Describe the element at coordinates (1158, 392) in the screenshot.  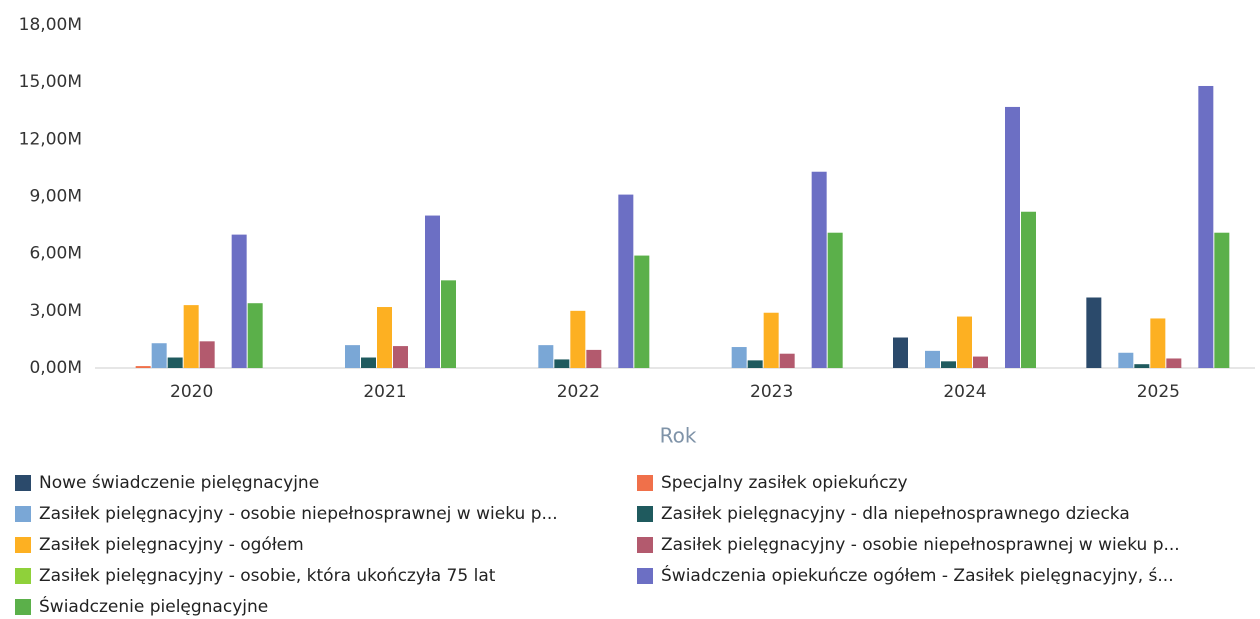
I see `x-tick-label: 2025` at that location.